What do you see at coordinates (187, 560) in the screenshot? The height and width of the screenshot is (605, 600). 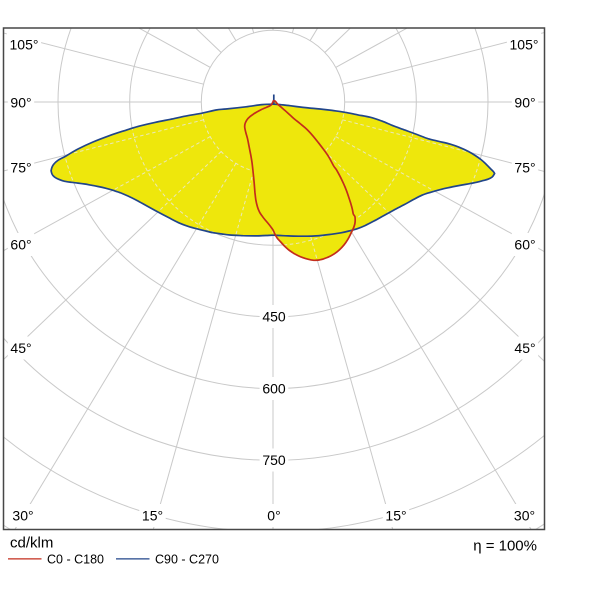 I see `svg-text: C90 - C270` at bounding box center [187, 560].